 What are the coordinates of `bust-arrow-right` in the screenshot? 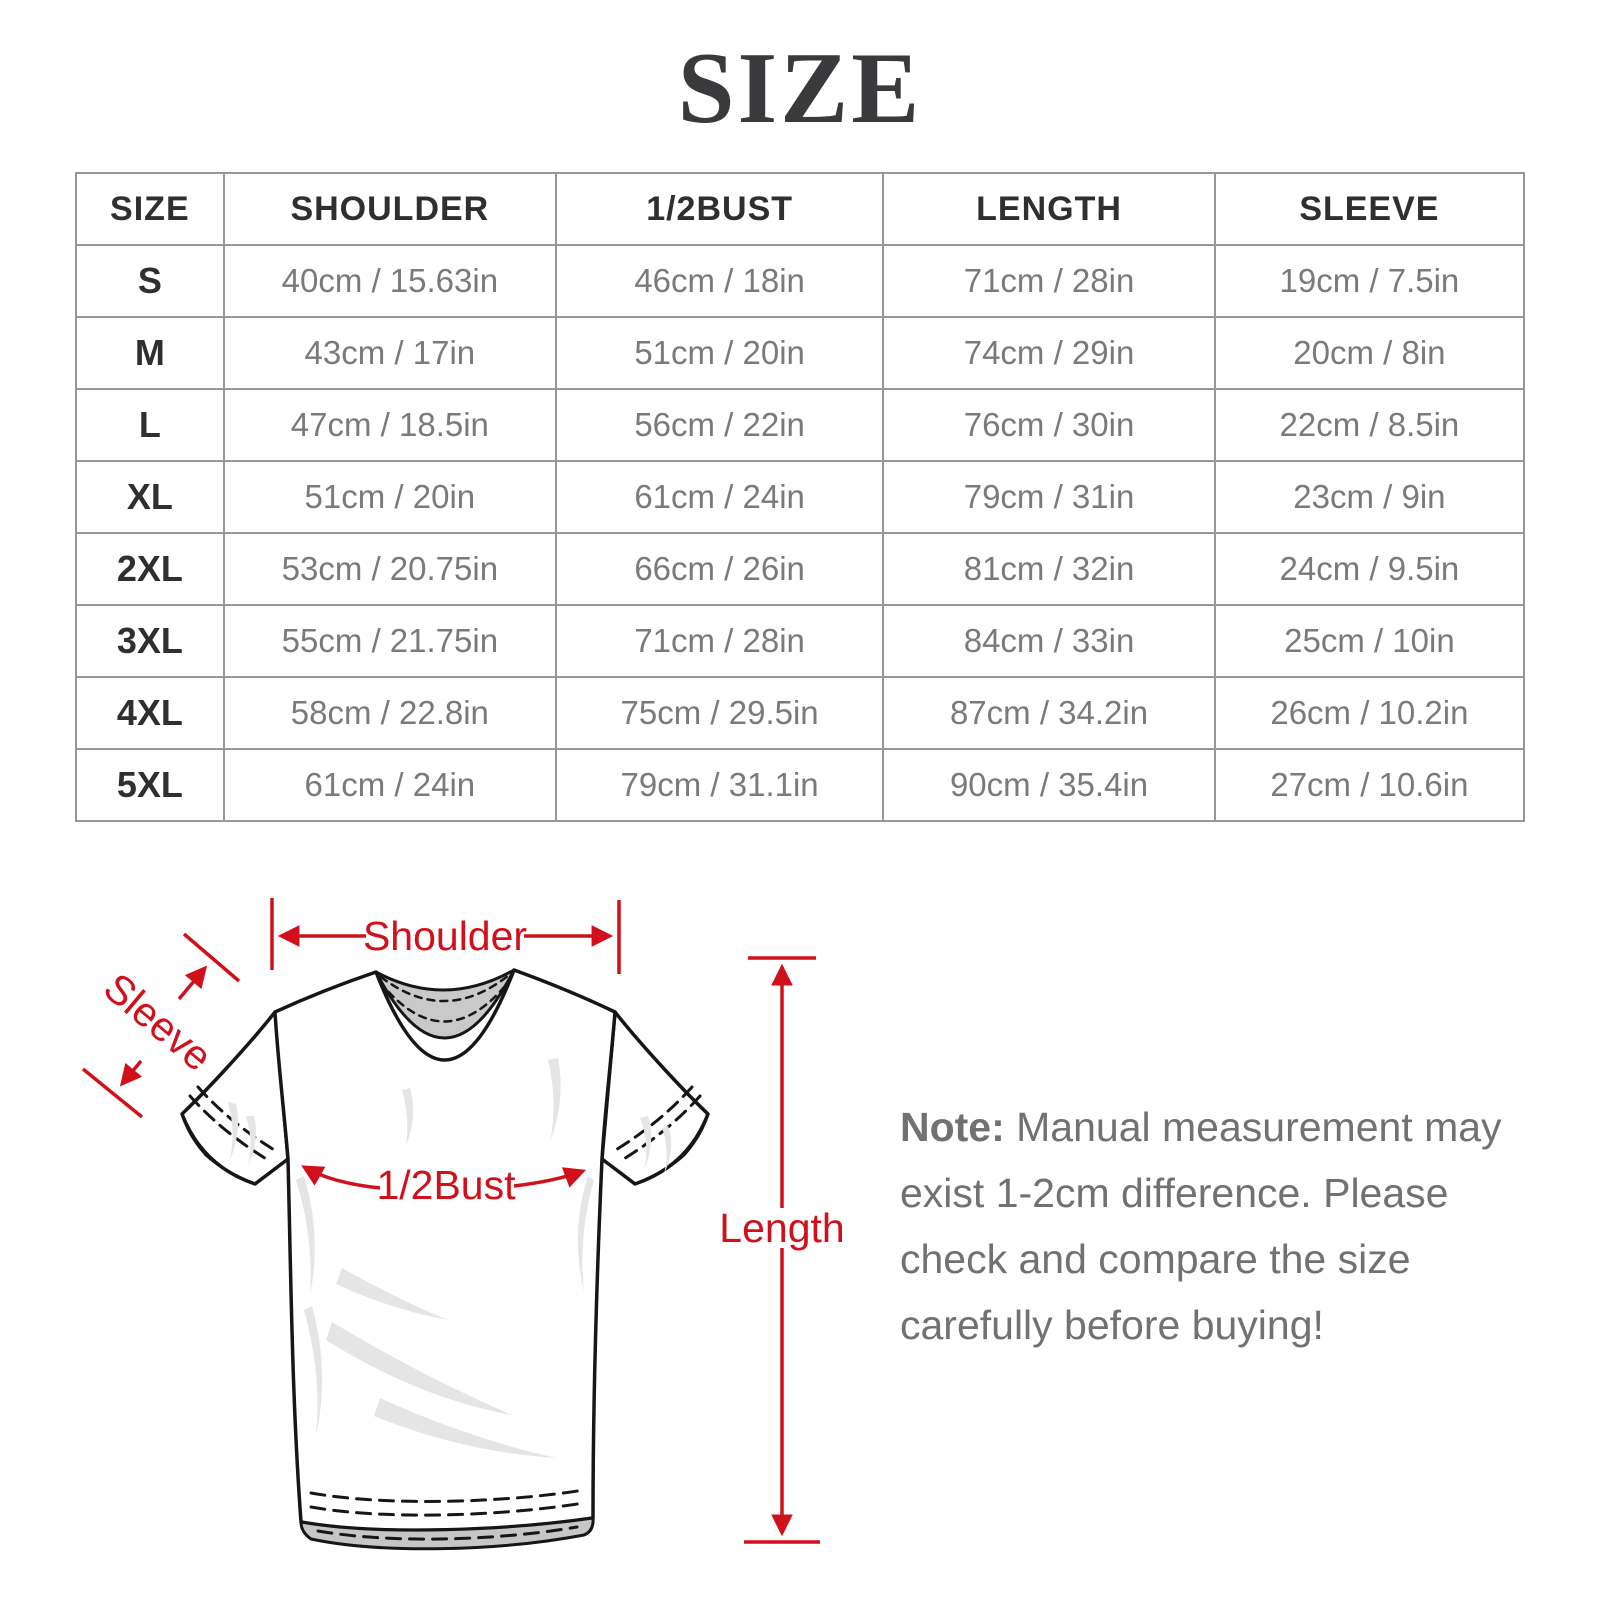 It's located at (550, 1177).